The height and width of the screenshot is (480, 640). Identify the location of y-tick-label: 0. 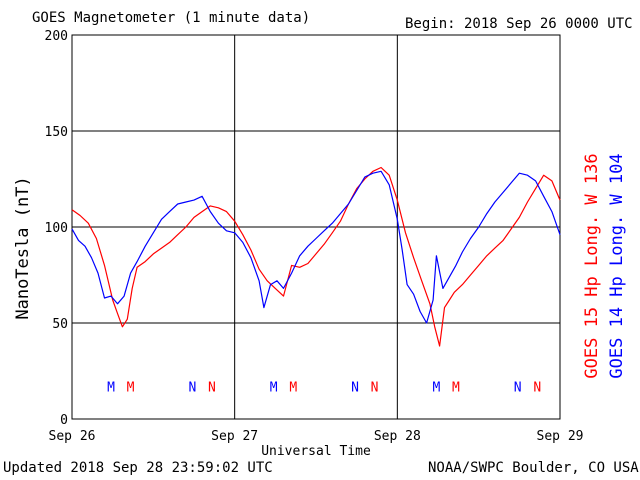
(64, 420).